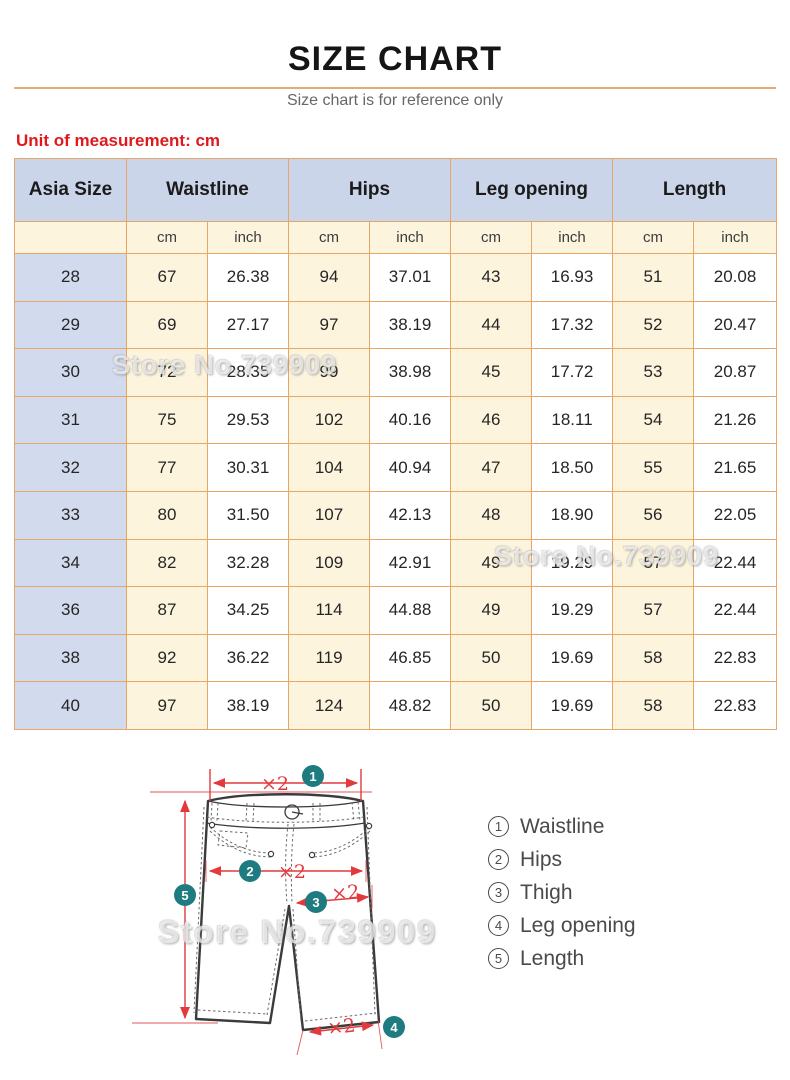 This screenshot has width=790, height=1080. I want to click on svg-text: 3, so click(315, 902).